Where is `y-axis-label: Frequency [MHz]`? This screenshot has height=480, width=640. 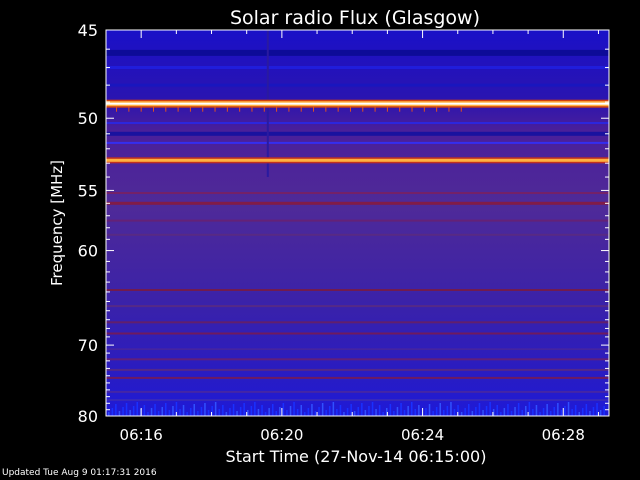 y-axis-label: Frequency [MHz] is located at coordinates (57, 223).